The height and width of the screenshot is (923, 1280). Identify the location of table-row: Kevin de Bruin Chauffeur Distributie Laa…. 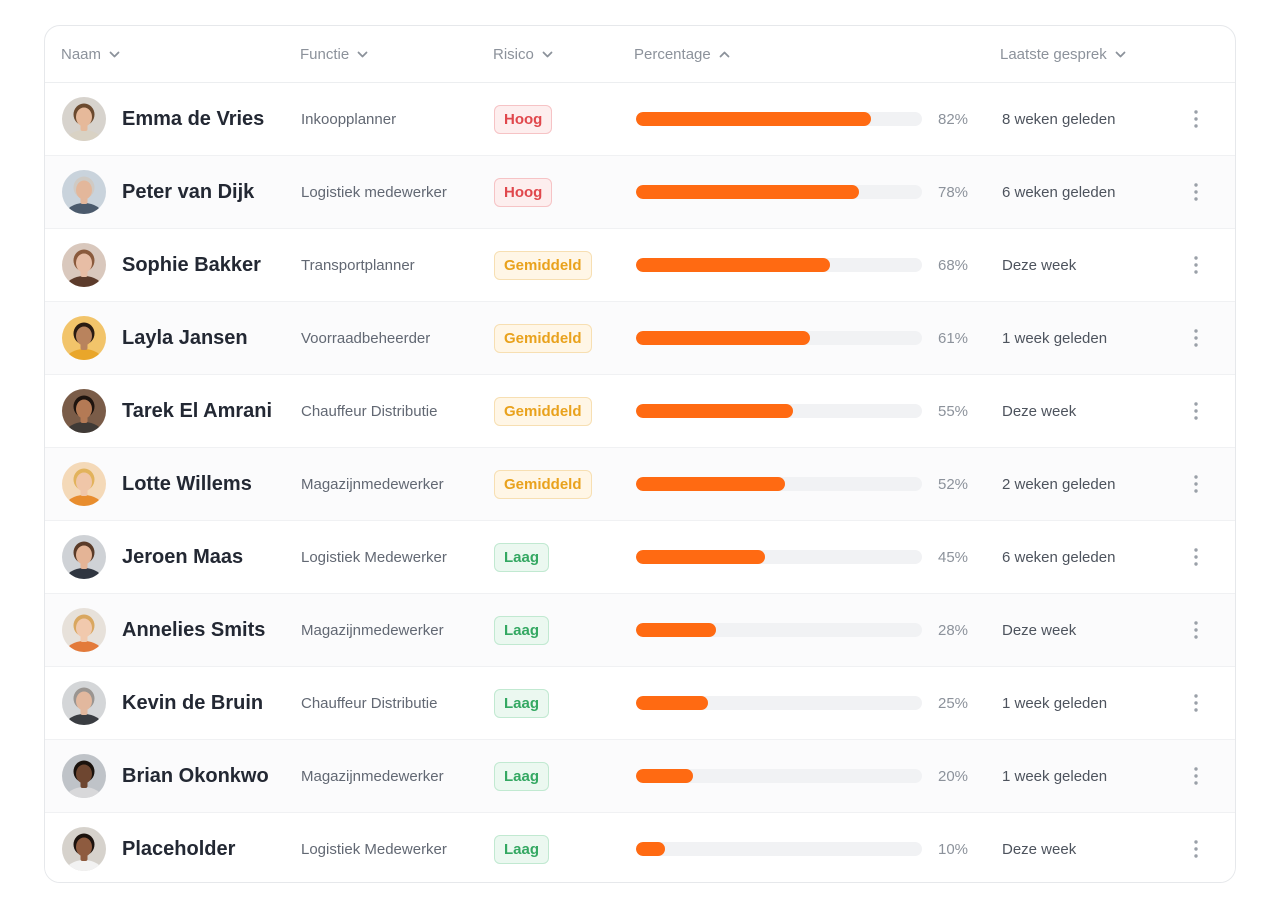
(640, 703).